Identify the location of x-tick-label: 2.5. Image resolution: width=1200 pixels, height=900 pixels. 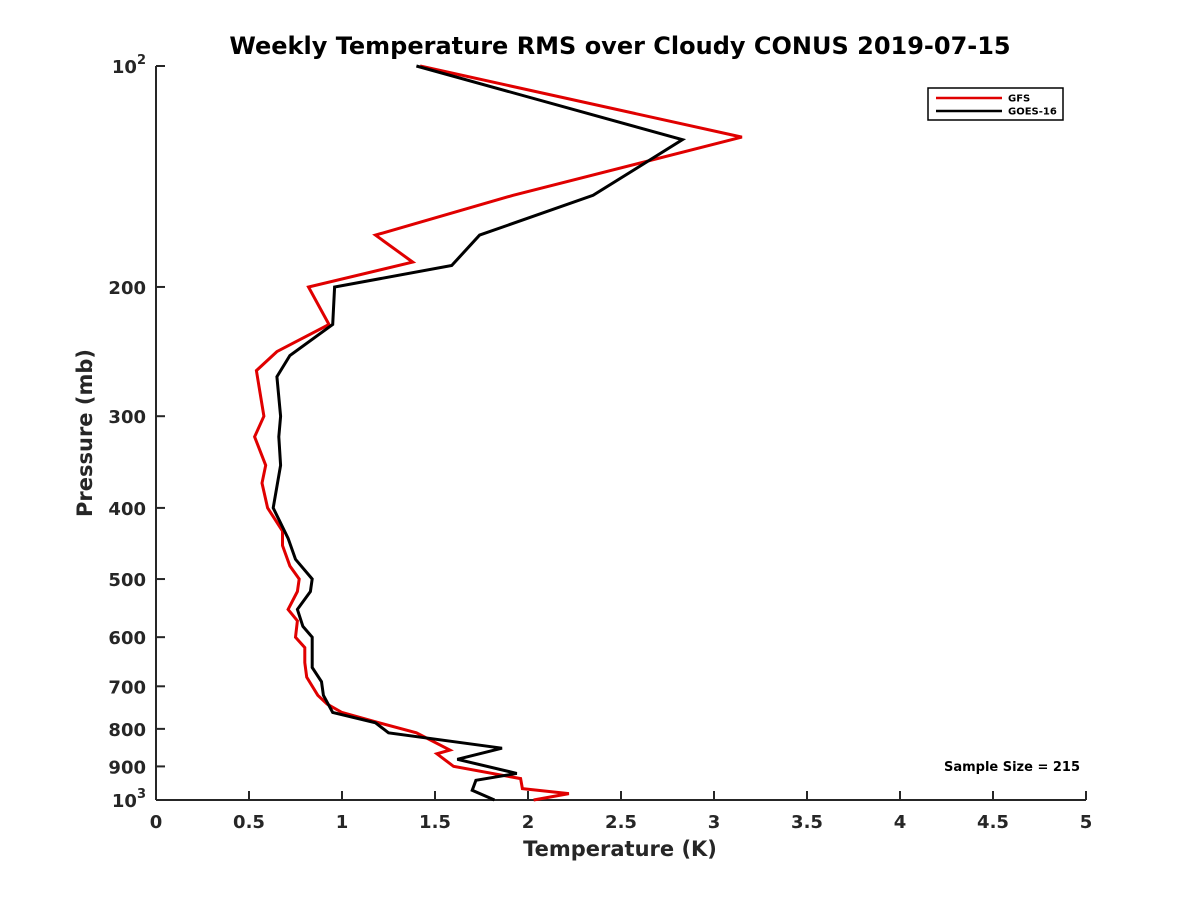
(621, 822).